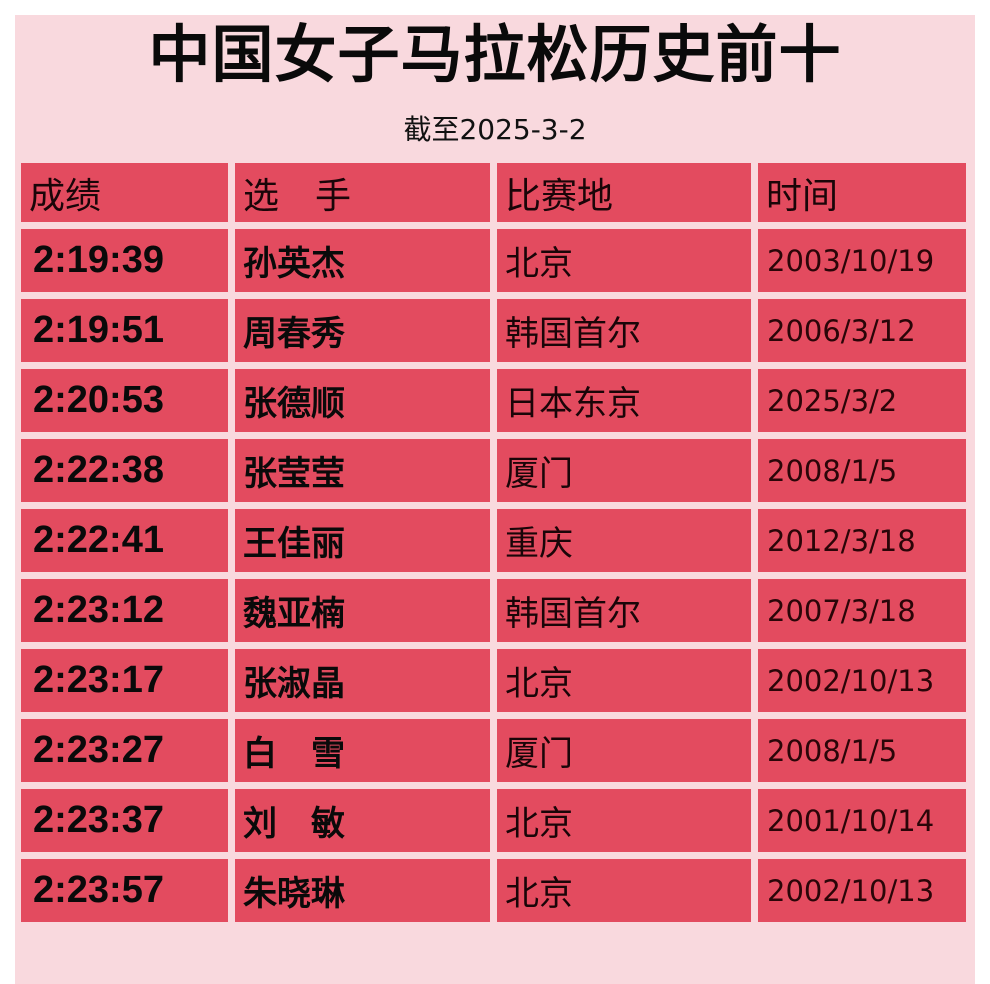 The height and width of the screenshot is (984, 990). Describe the element at coordinates (124, 400) in the screenshot. I see `result-cell: 2:20:53` at that location.